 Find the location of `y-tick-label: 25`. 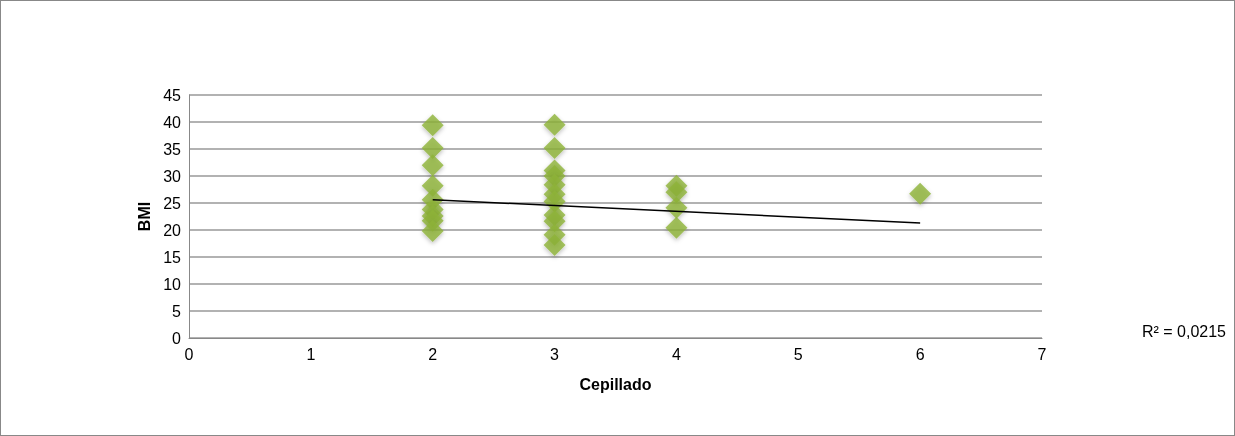

y-tick-label: 25 is located at coordinates (172, 203).